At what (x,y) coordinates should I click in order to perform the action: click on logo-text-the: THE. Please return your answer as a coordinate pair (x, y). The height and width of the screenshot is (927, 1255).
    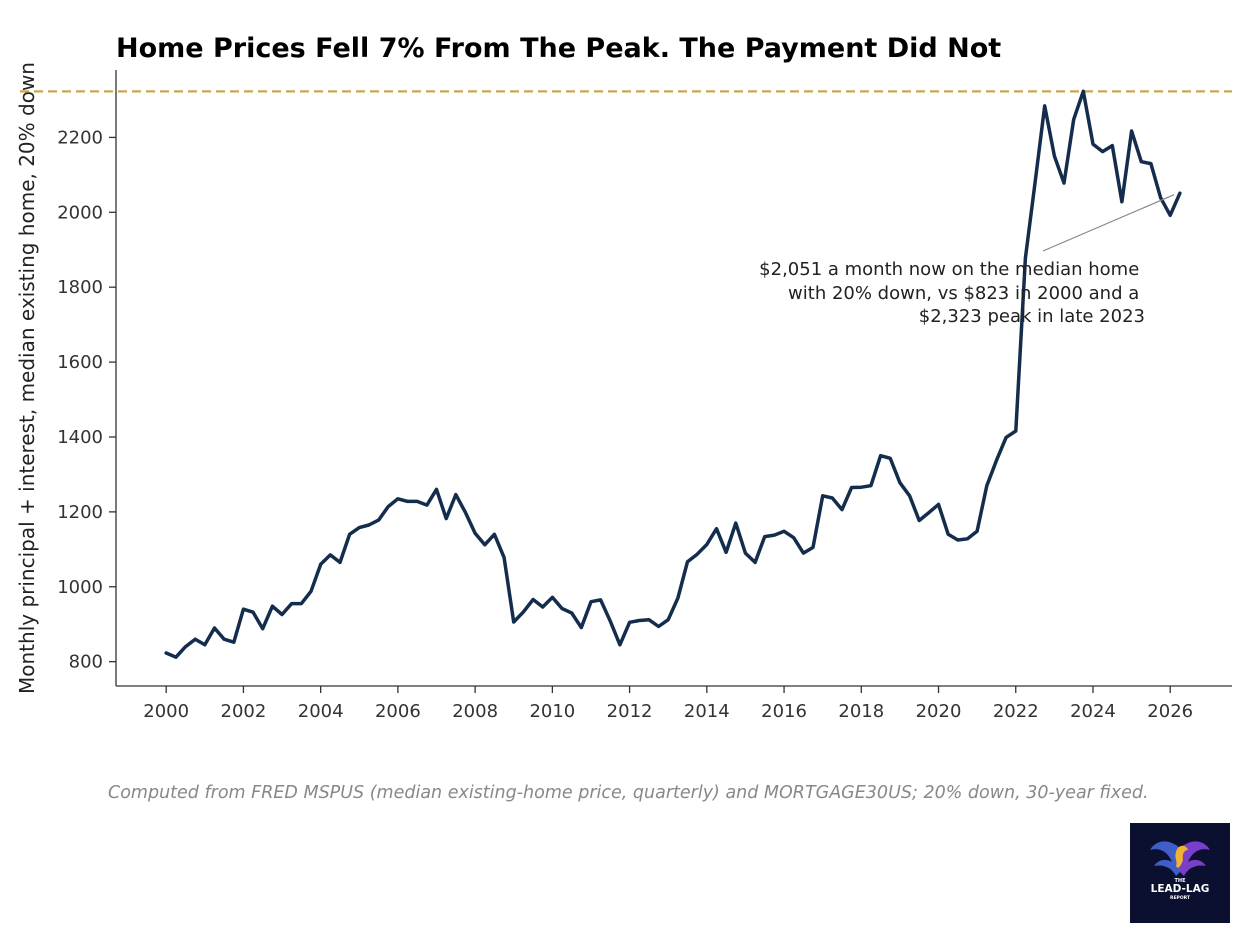
    Looking at the image, I should click on (1180, 881).